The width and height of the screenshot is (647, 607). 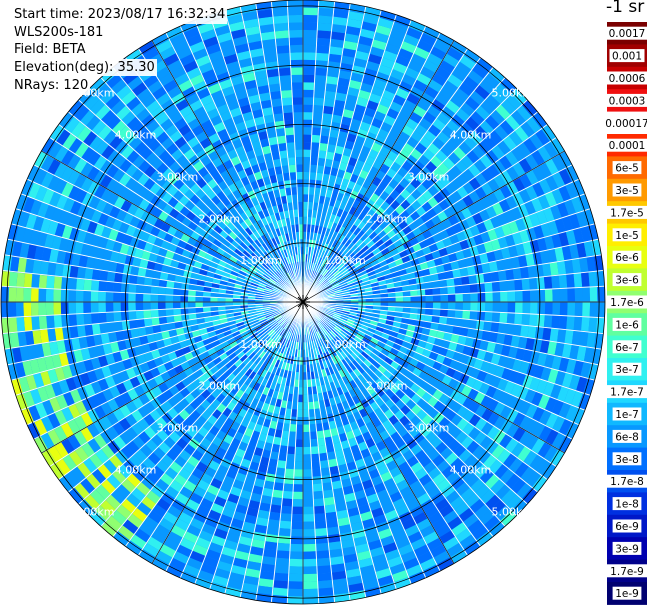 What do you see at coordinates (627, 34) in the screenshot?
I see `colorbar-tick-label: 0.0017` at bounding box center [627, 34].